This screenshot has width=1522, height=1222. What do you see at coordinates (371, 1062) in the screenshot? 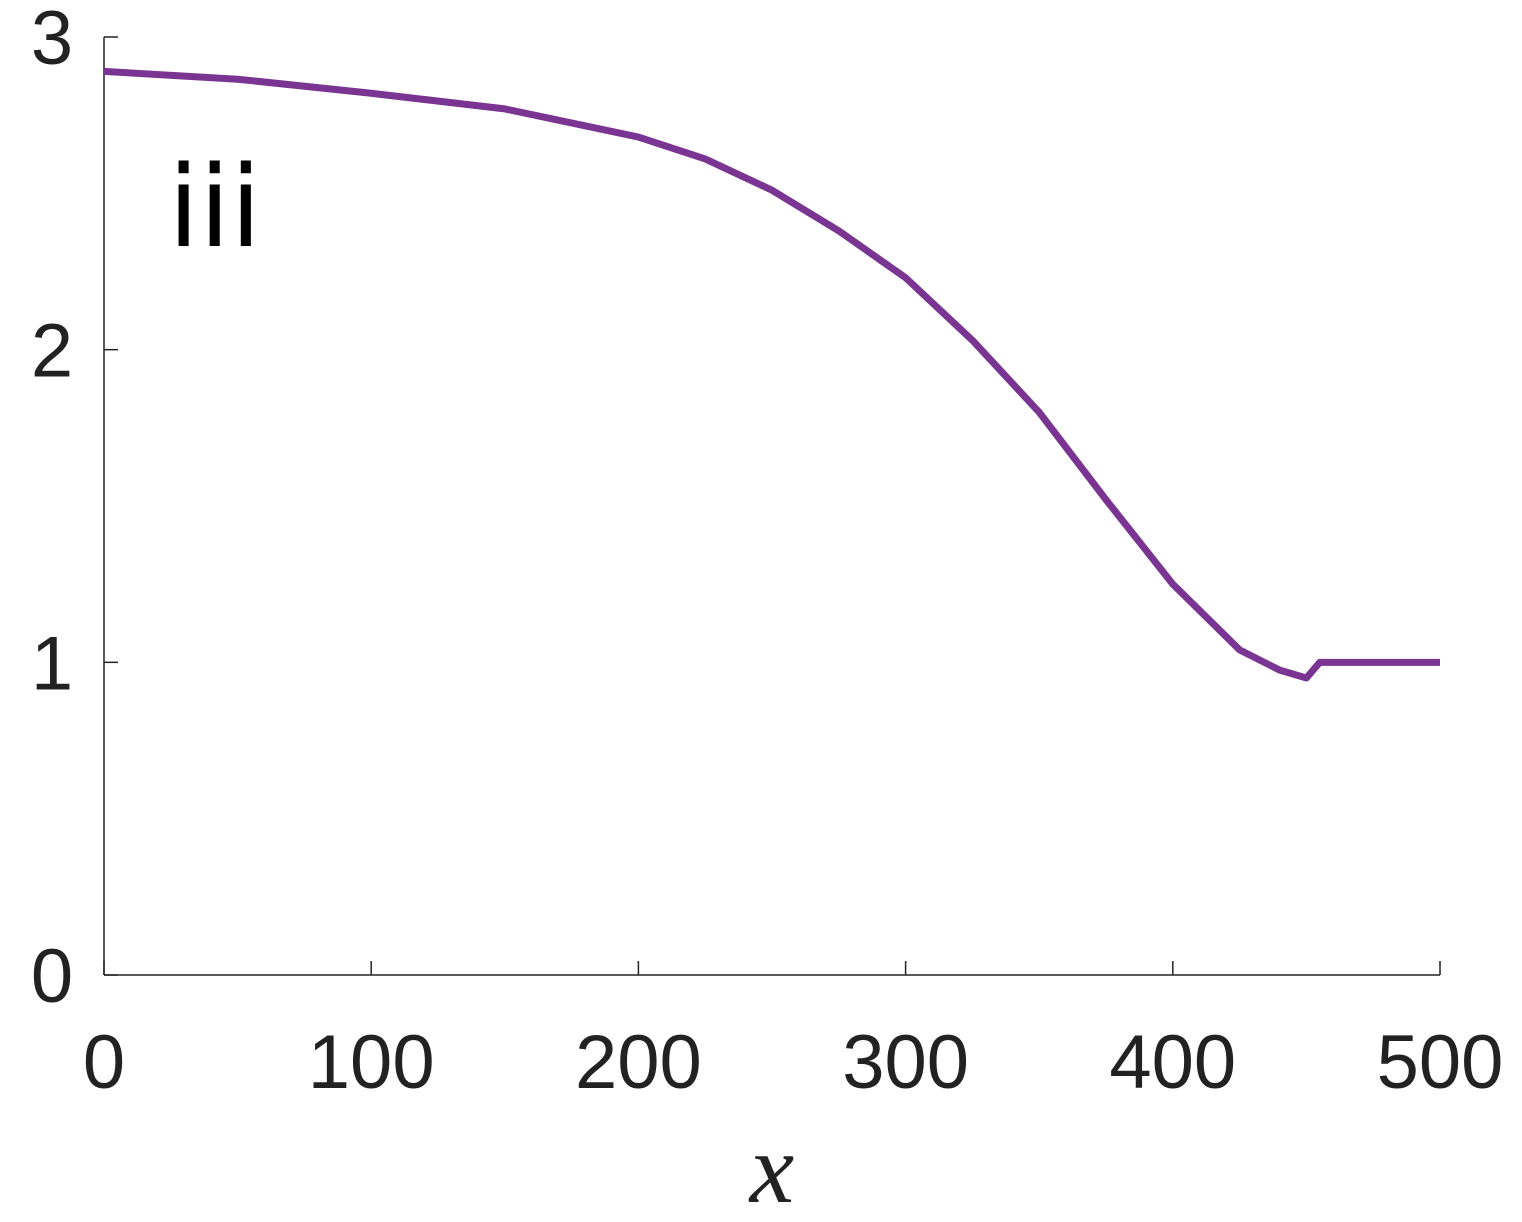
I see `x-tick-label: 100` at bounding box center [371, 1062].